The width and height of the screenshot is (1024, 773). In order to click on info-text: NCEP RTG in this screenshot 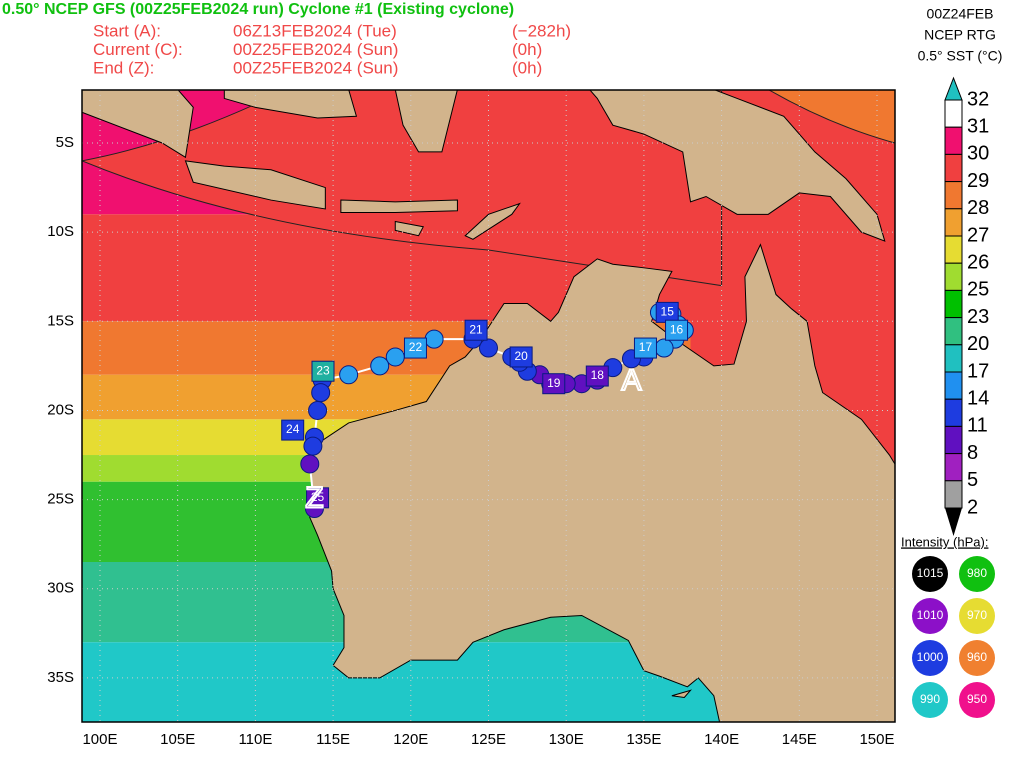, I will do `click(960, 35)`.